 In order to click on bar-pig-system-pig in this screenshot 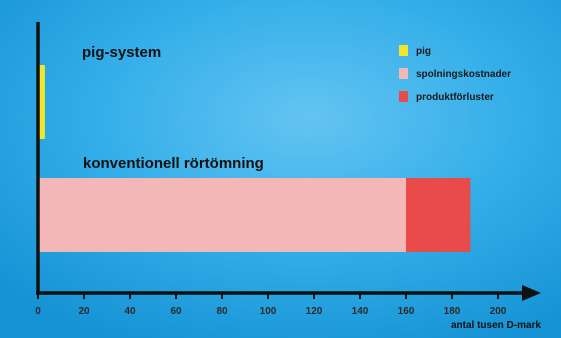, I will do `click(41, 102)`.